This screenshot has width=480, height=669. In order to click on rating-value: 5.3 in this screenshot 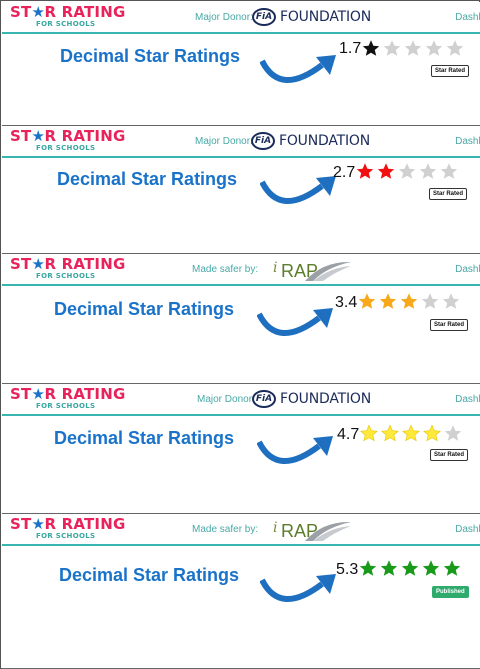, I will do `click(347, 569)`.